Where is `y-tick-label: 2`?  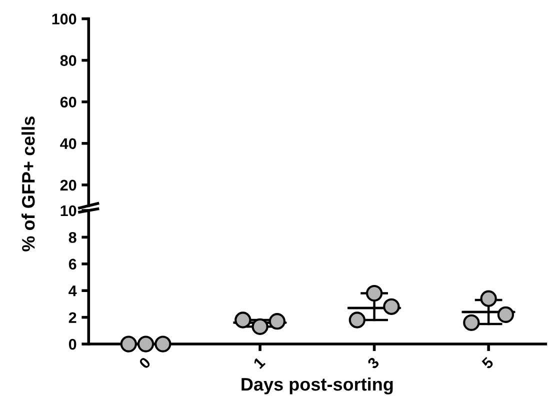 y-tick-label: 2 is located at coordinates (72, 317).